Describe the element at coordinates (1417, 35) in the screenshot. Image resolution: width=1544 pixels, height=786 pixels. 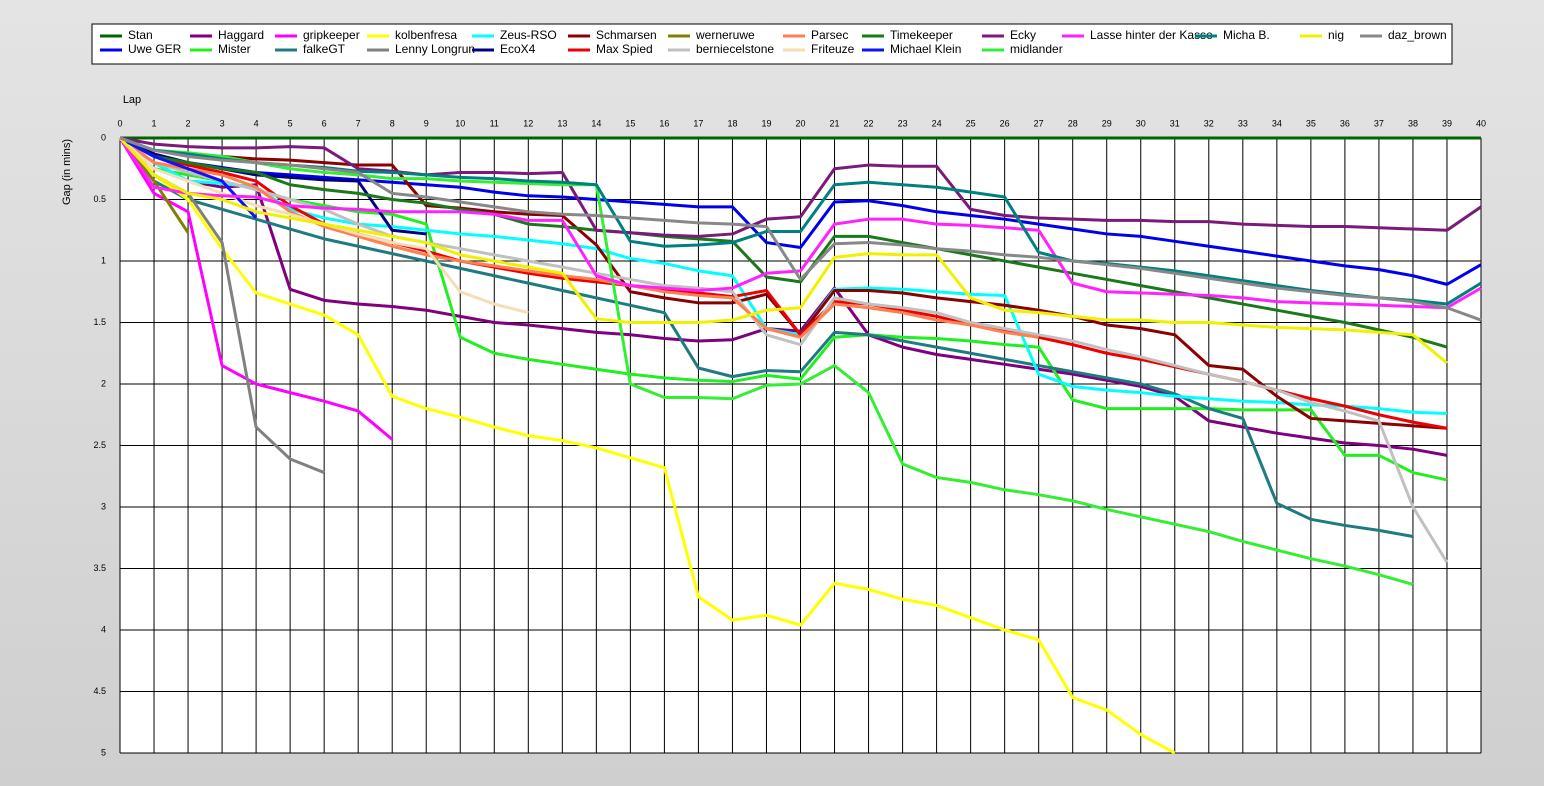
I see `legend-label: daz_brown` at that location.